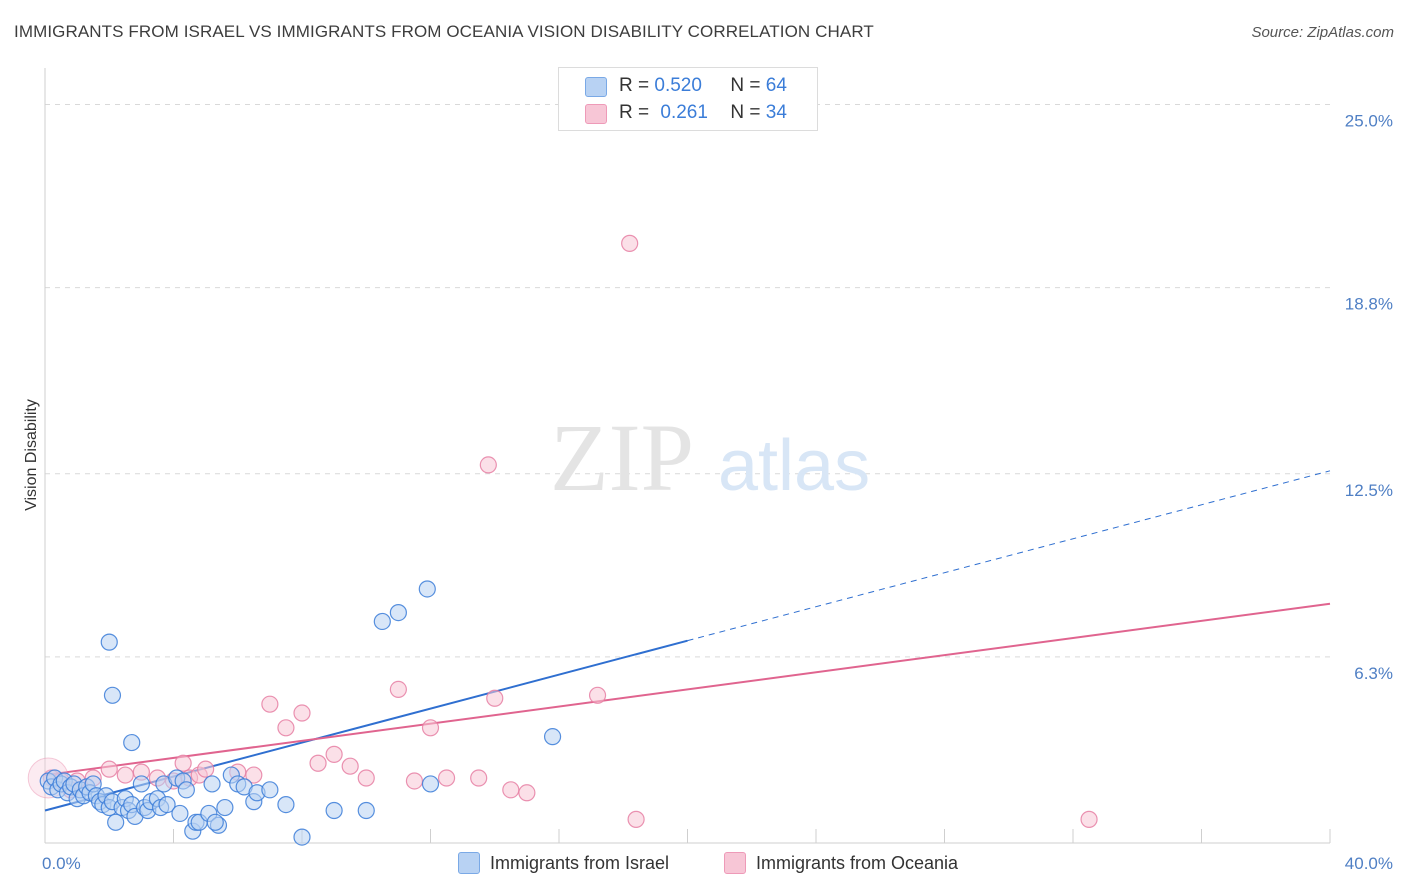  What do you see at coordinates (1369, 397) in the screenshot?
I see `y-tick-labels: 6.3% 12.5% 18.8% 25.0%` at bounding box center [1369, 397].